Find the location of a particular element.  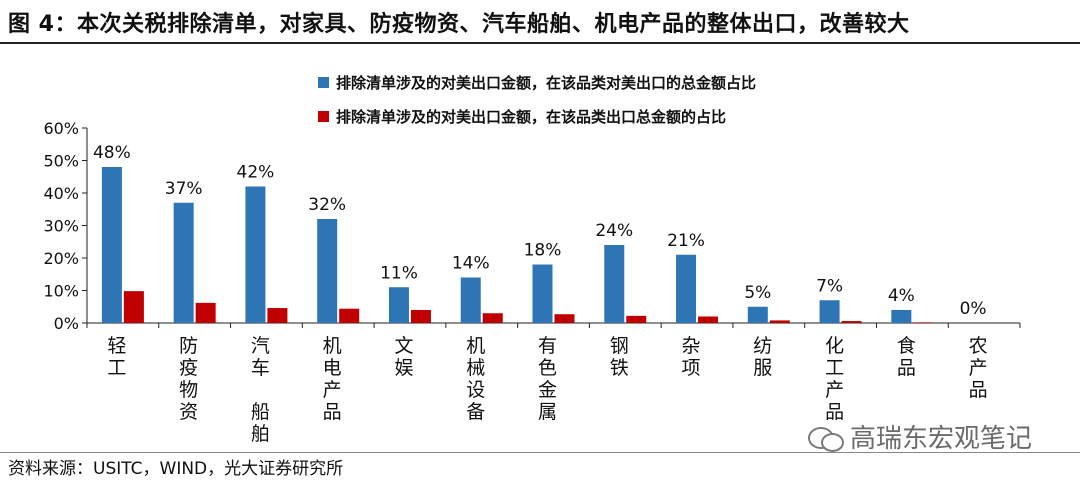

category-label: 食 is located at coordinates (906, 346).